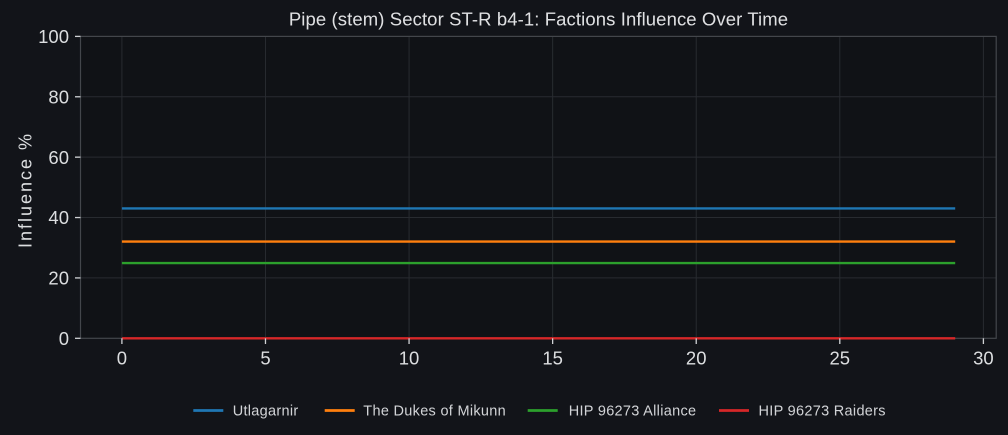  What do you see at coordinates (552, 357) in the screenshot?
I see `svg-text: 15` at bounding box center [552, 357].